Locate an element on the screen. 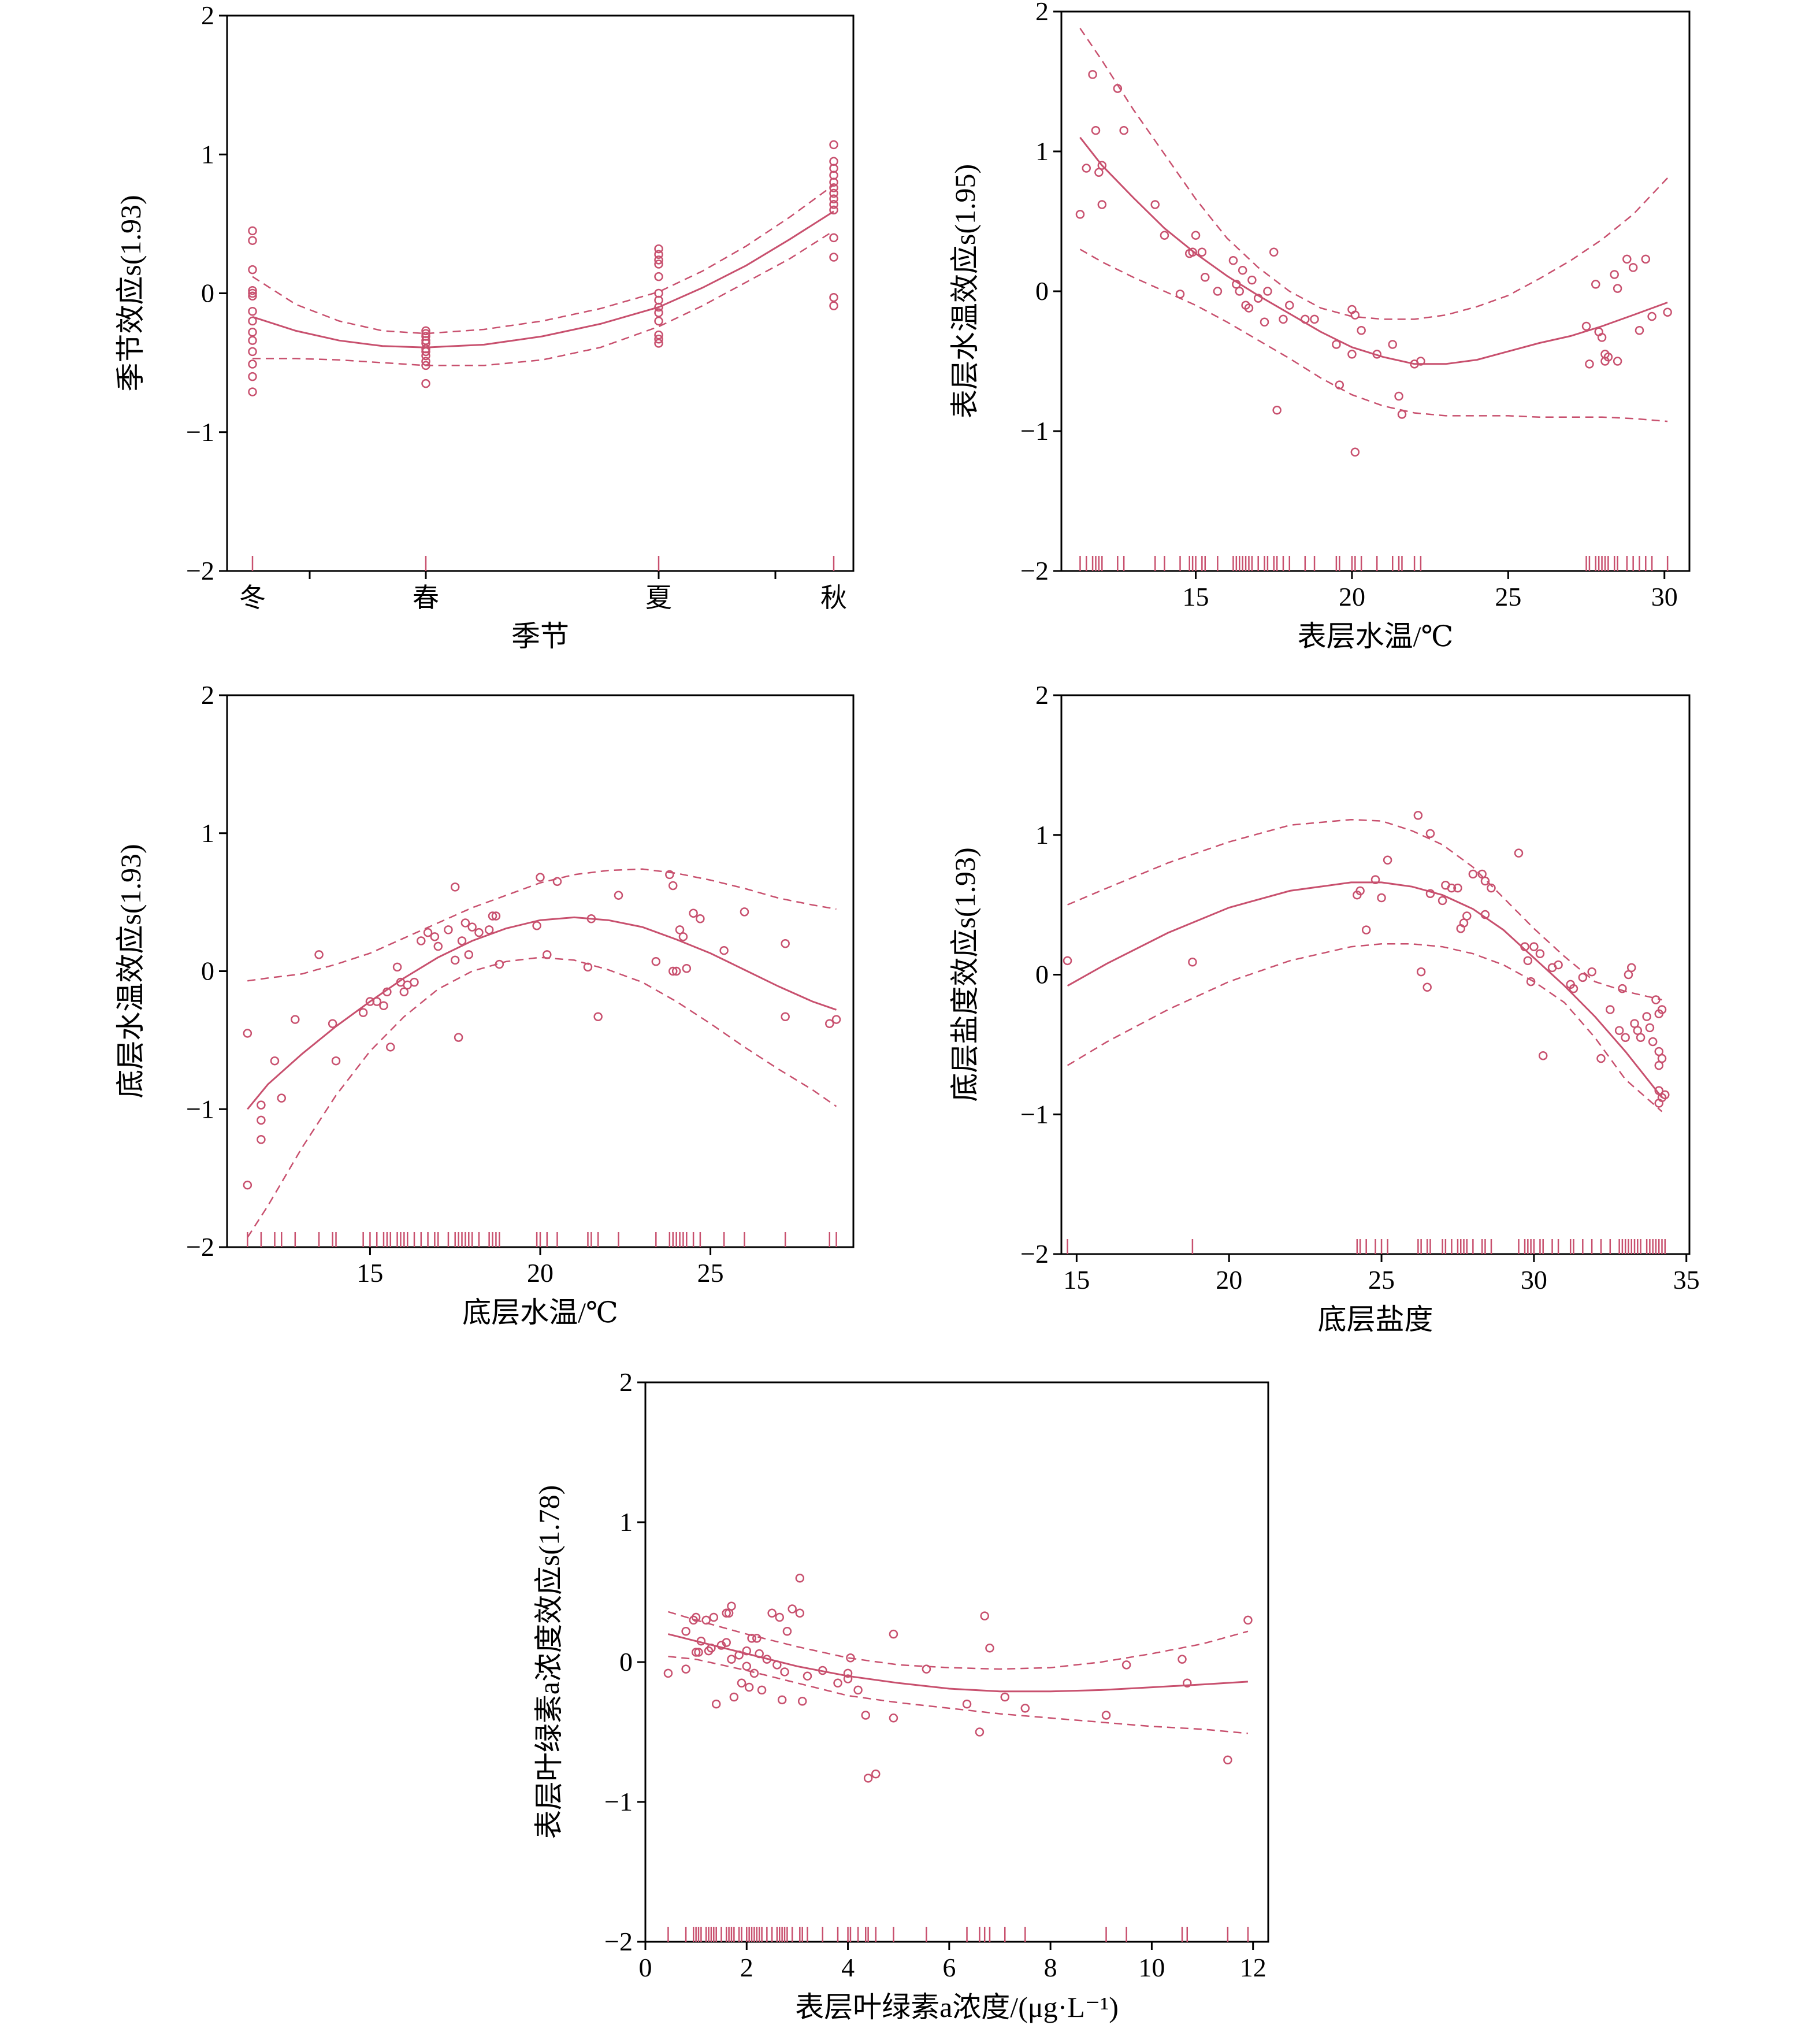  x-tick-label: 20 is located at coordinates (540, 1273).